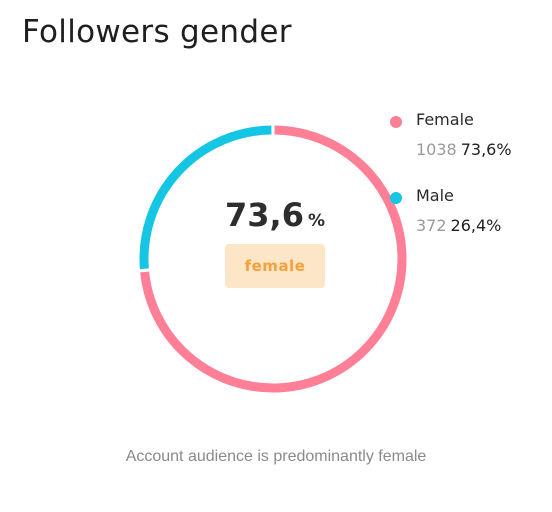 Image resolution: width=552 pixels, height=512 pixels. Describe the element at coordinates (275, 266) in the screenshot. I see `dominant-gender-badge: female` at that location.